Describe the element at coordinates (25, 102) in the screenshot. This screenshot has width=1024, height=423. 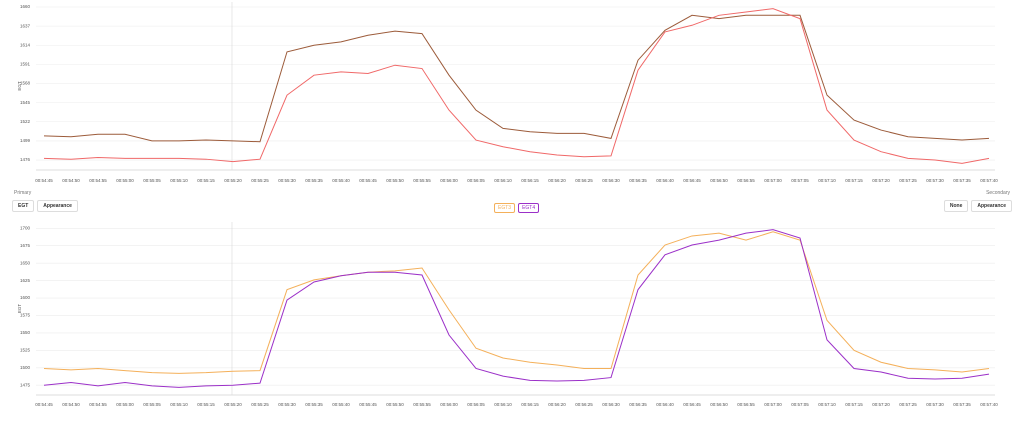
I see `y-tick-label: 1545` at that location.